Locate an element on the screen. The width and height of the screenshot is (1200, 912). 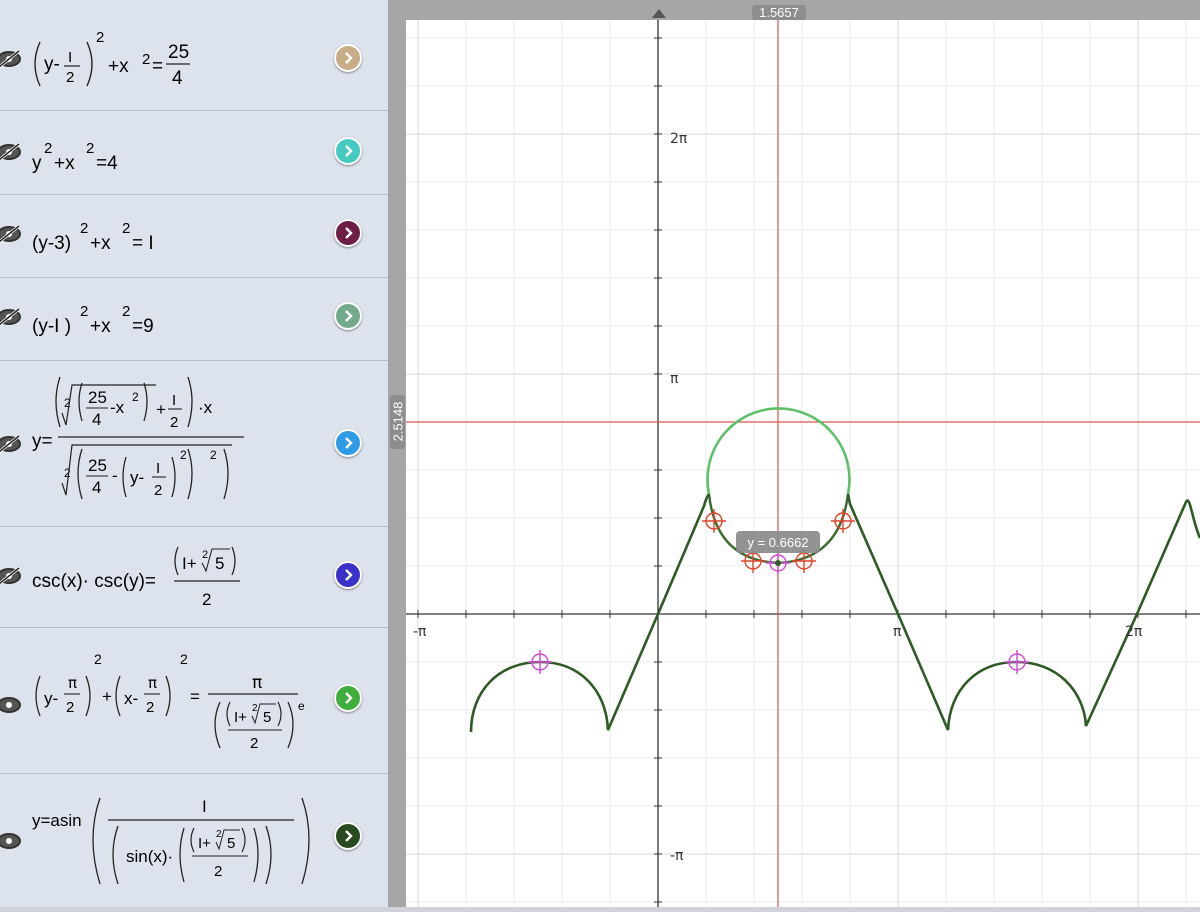
svg-text: I is located at coordinates (174, 400).